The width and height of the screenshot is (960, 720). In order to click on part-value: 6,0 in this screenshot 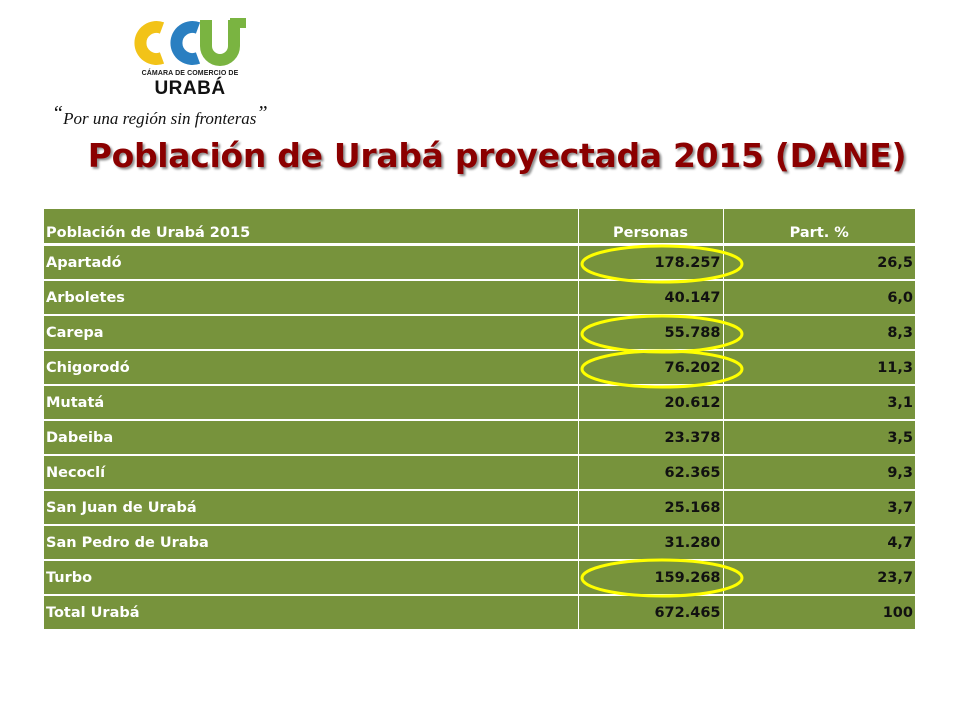, I will do `click(819, 298)`.